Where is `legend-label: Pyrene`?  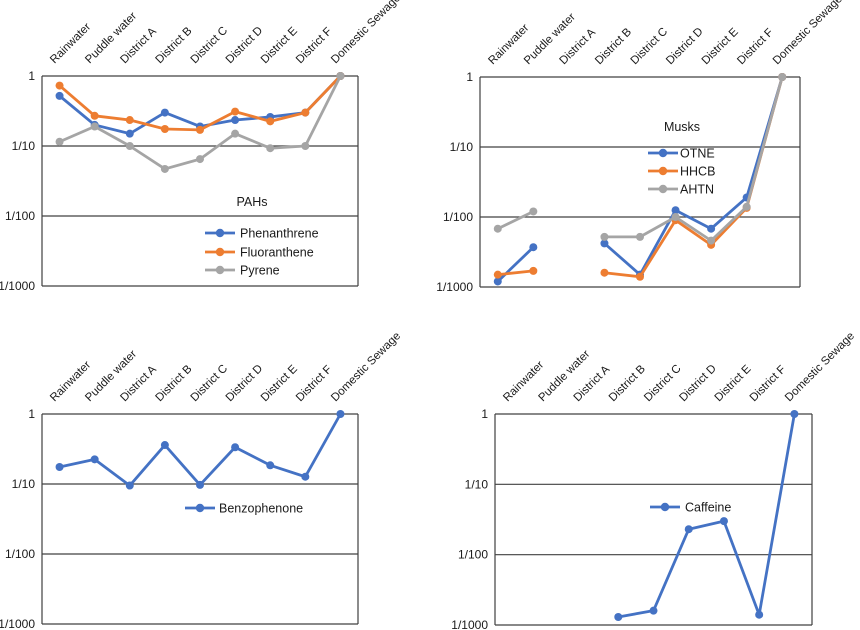 legend-label: Pyrene is located at coordinates (260, 271).